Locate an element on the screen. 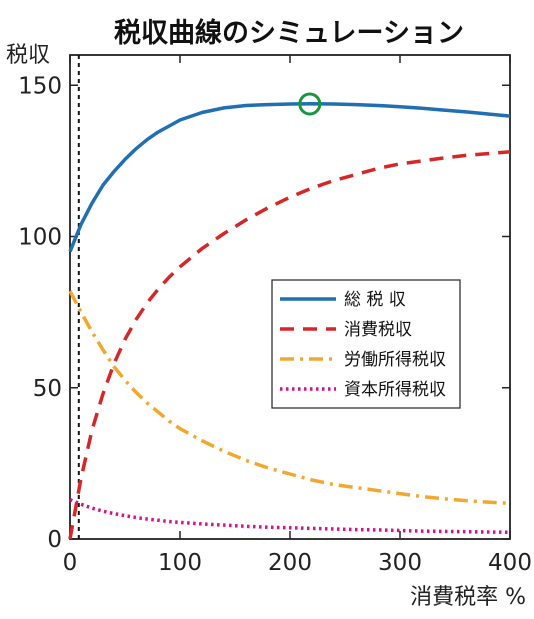 The image size is (534, 619). series-line is located at coordinates (290, 516).